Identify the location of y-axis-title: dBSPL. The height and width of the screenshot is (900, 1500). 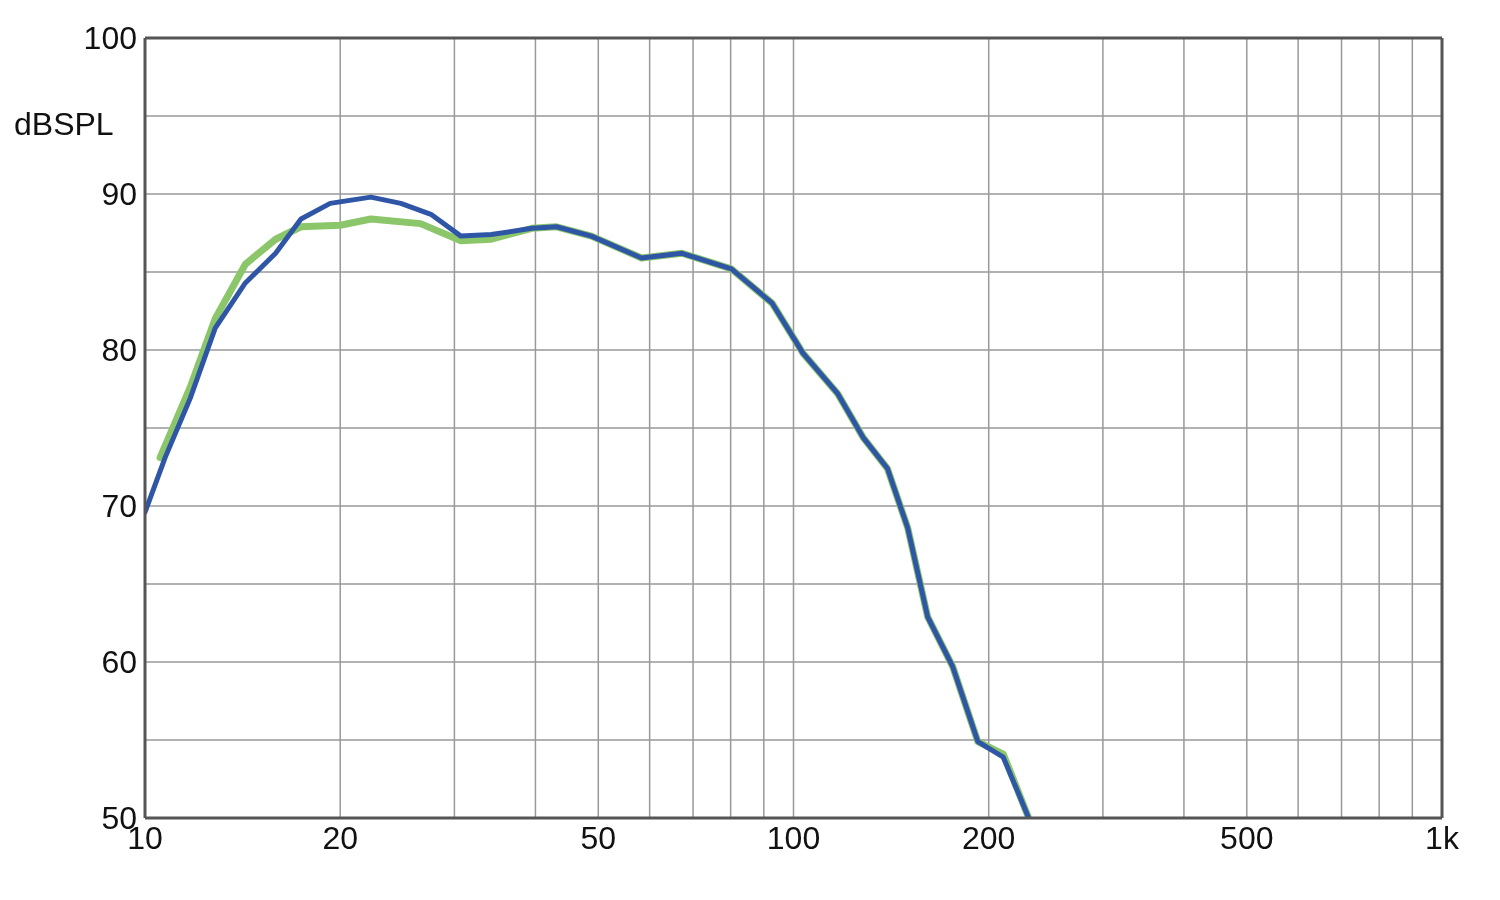
(64, 124).